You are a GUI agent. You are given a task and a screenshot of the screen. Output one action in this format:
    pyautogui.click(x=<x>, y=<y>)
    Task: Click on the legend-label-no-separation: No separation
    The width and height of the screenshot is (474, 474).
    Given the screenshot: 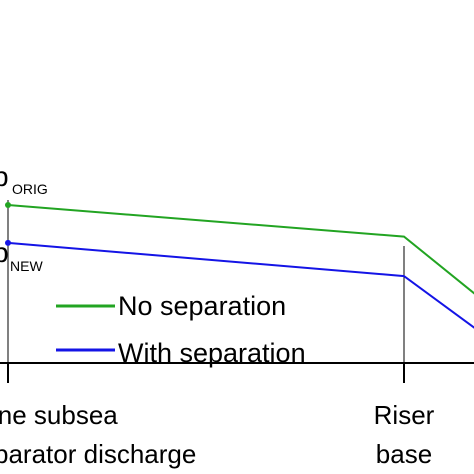 What is the action you would take?
    pyautogui.click(x=202, y=306)
    